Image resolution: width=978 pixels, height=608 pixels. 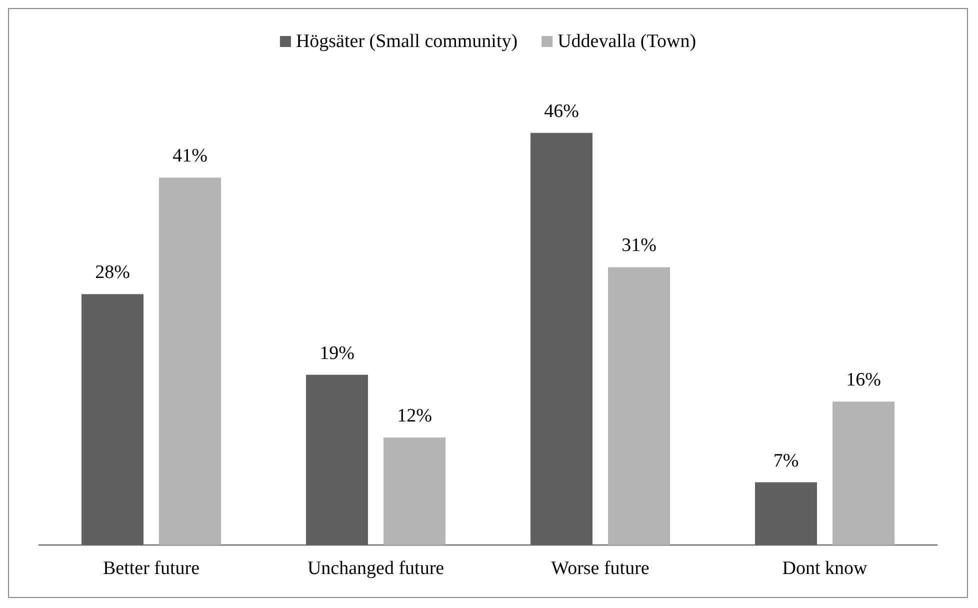 I want to click on data-label: 28%, so click(x=112, y=273).